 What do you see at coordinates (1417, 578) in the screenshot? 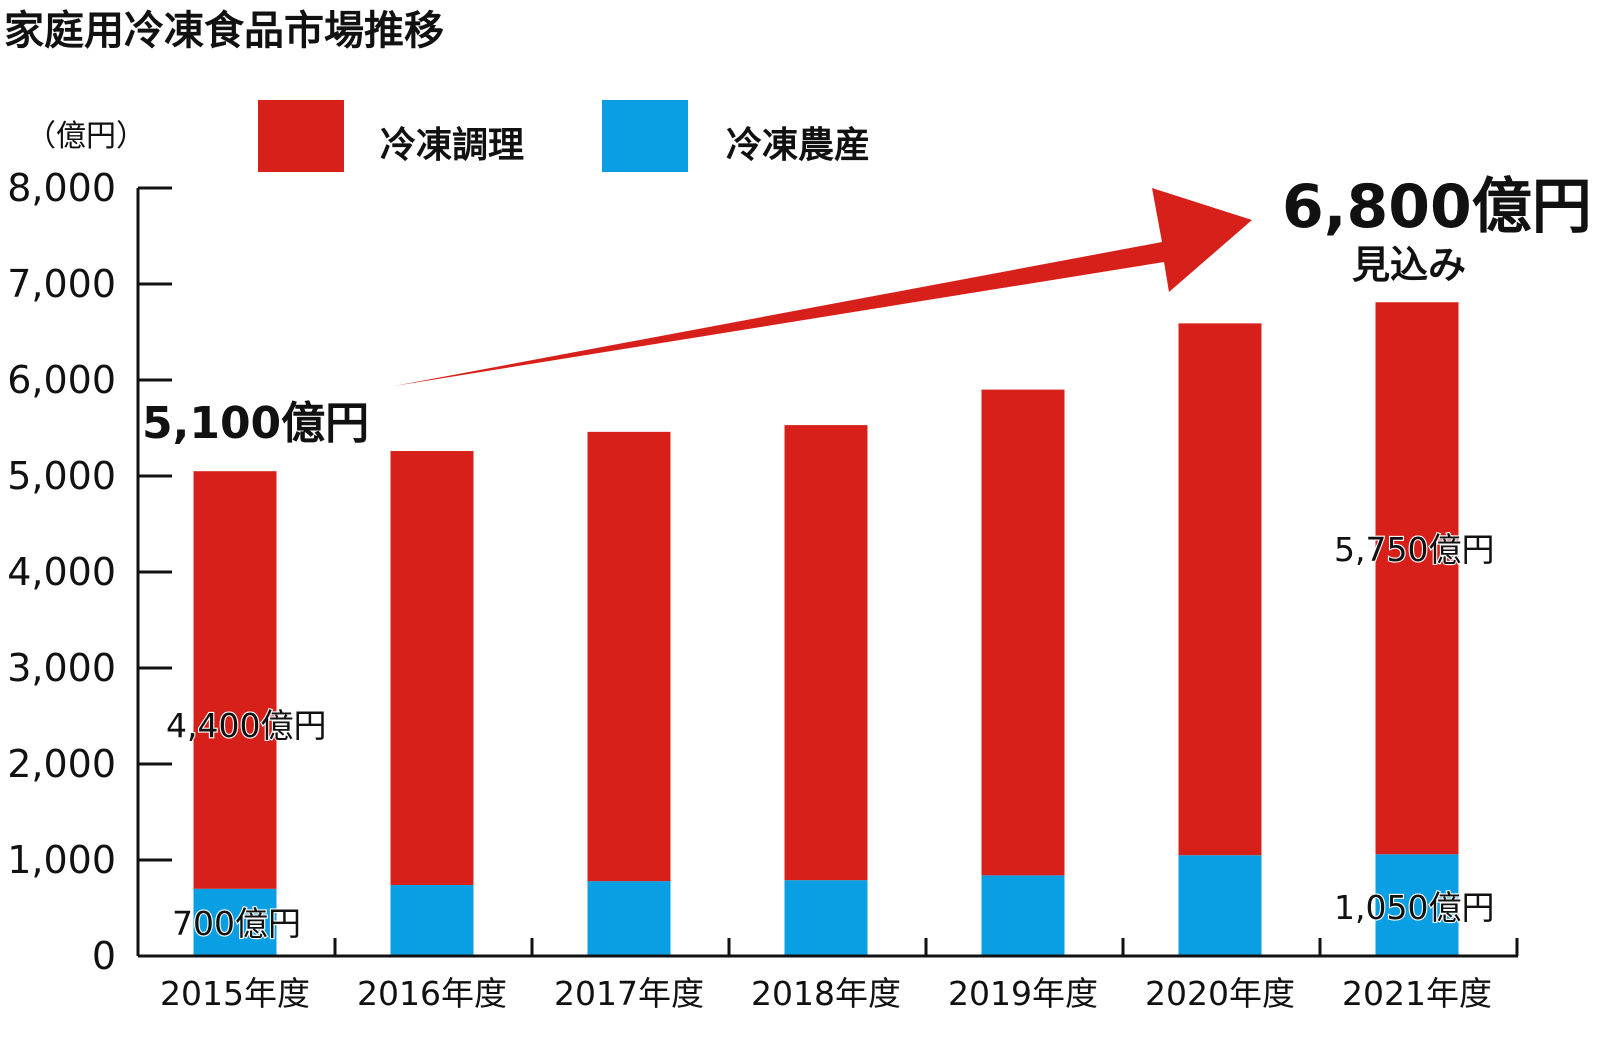
I see `bar-cooked-2021年度` at bounding box center [1417, 578].